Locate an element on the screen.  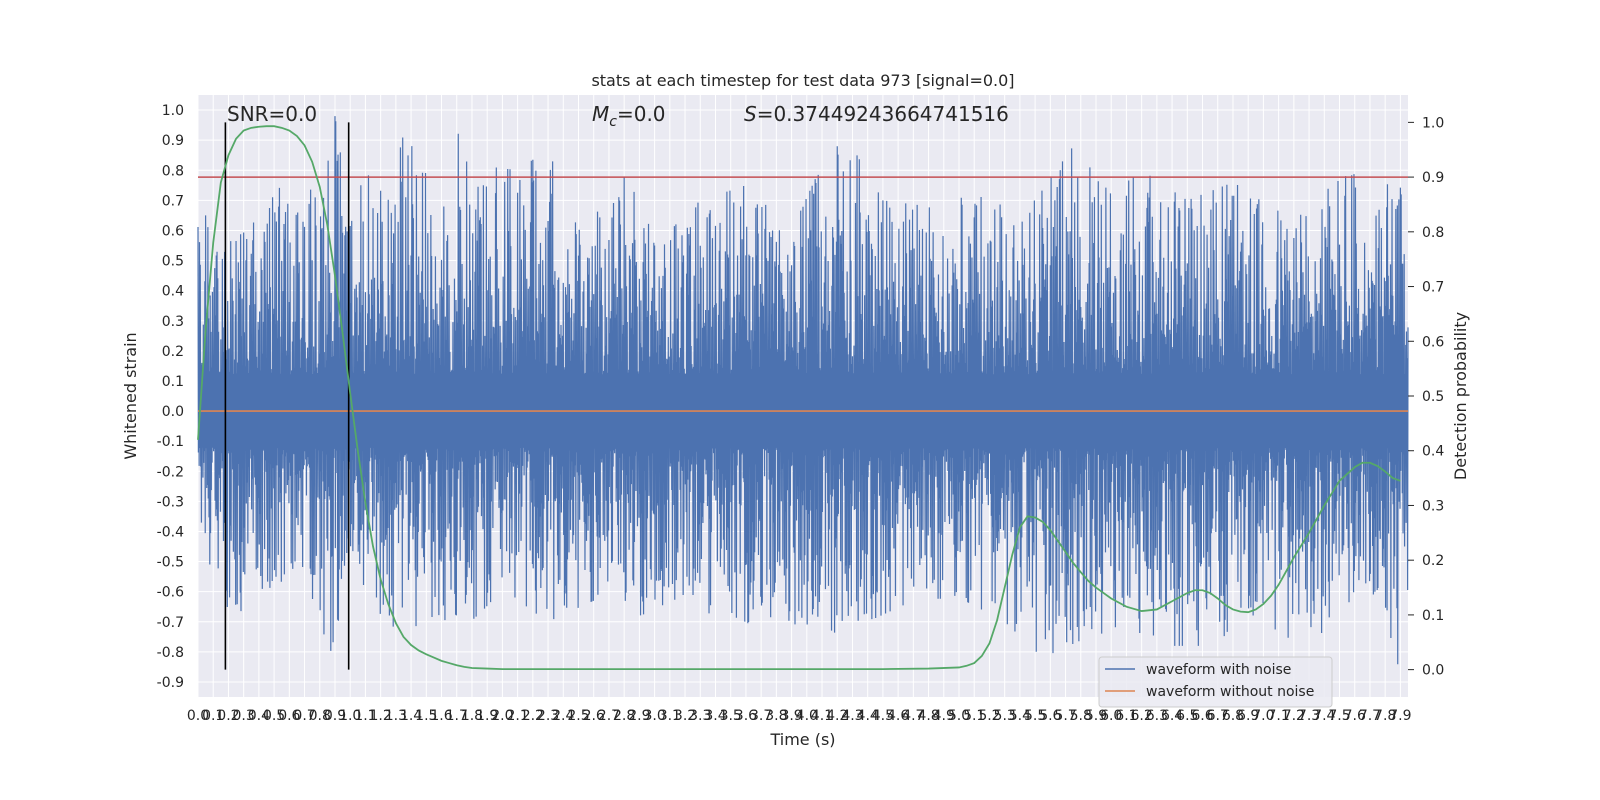
y-tick-label: -0.6 is located at coordinates (170, 593).